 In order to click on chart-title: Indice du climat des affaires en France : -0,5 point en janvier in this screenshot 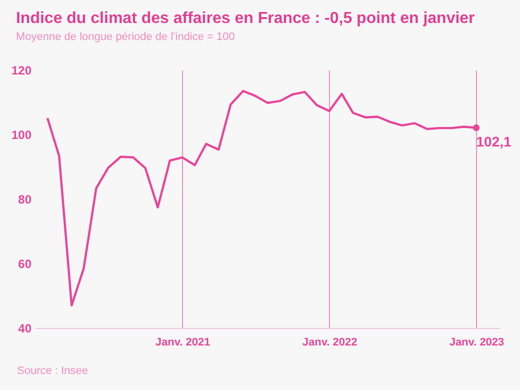, I will do `click(245, 18)`.